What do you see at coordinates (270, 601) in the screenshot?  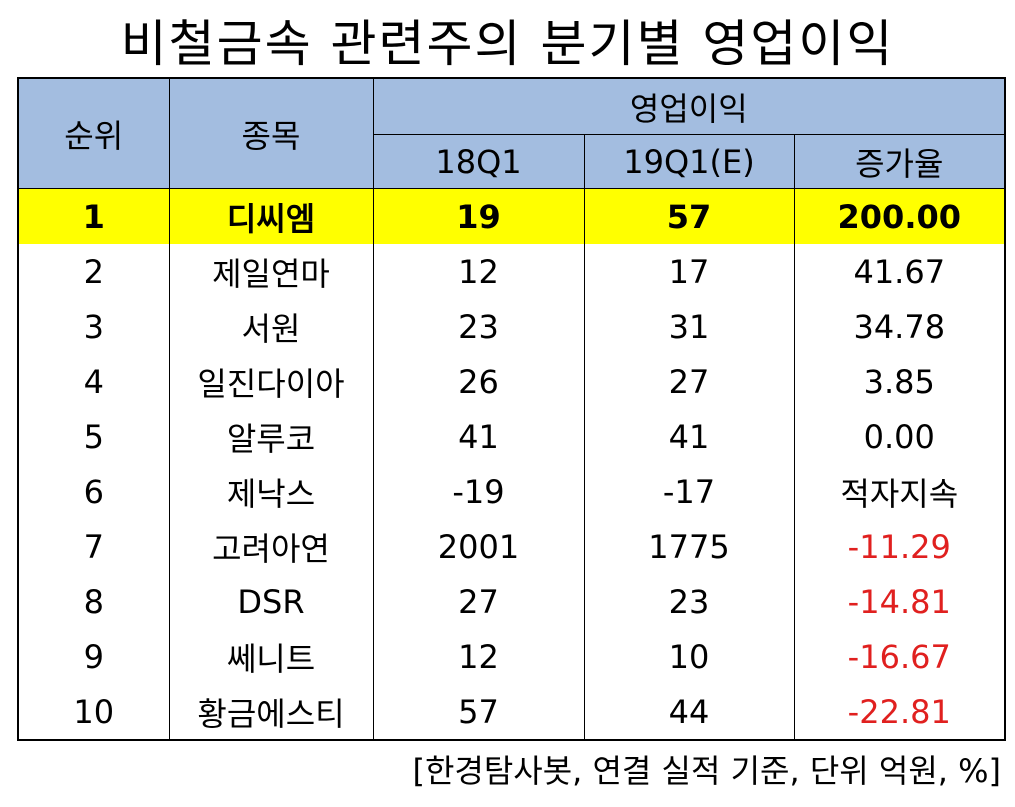 I see `table-cell: DSR` at bounding box center [270, 601].